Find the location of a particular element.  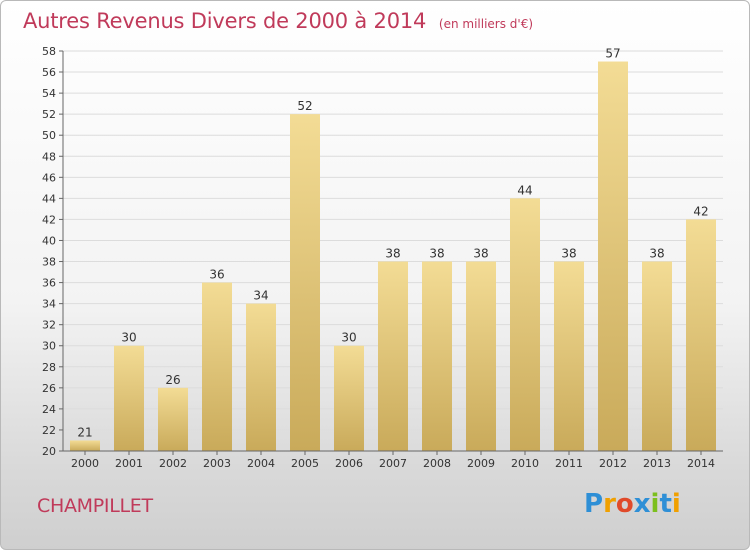

y-tick-label: 54 is located at coordinates (49, 93).